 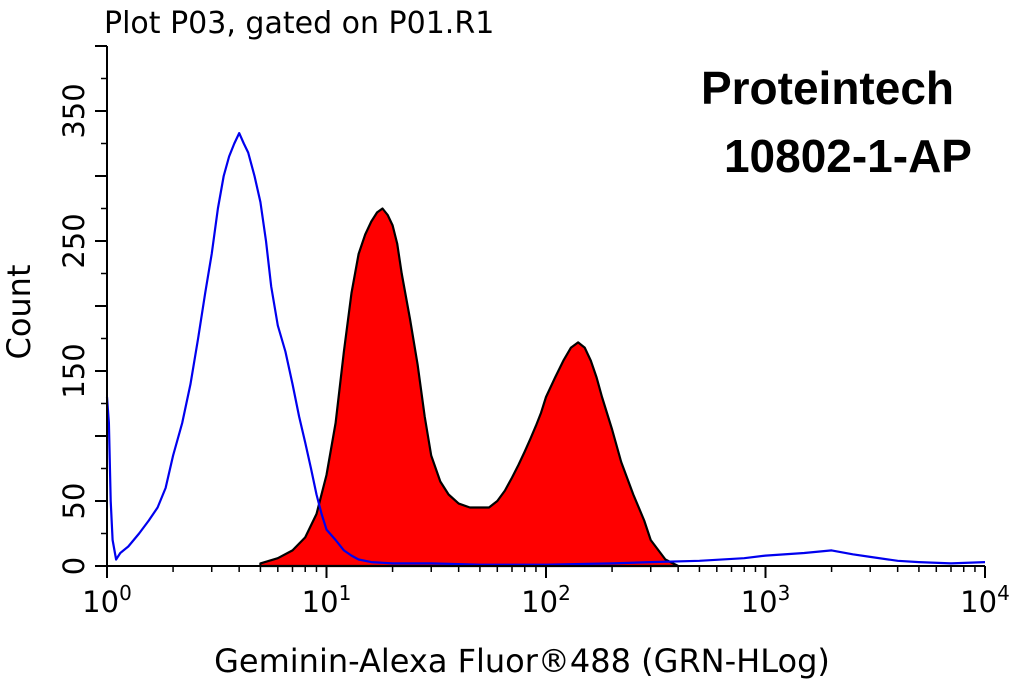 I want to click on y-tick-label: 350, so click(x=74, y=110).